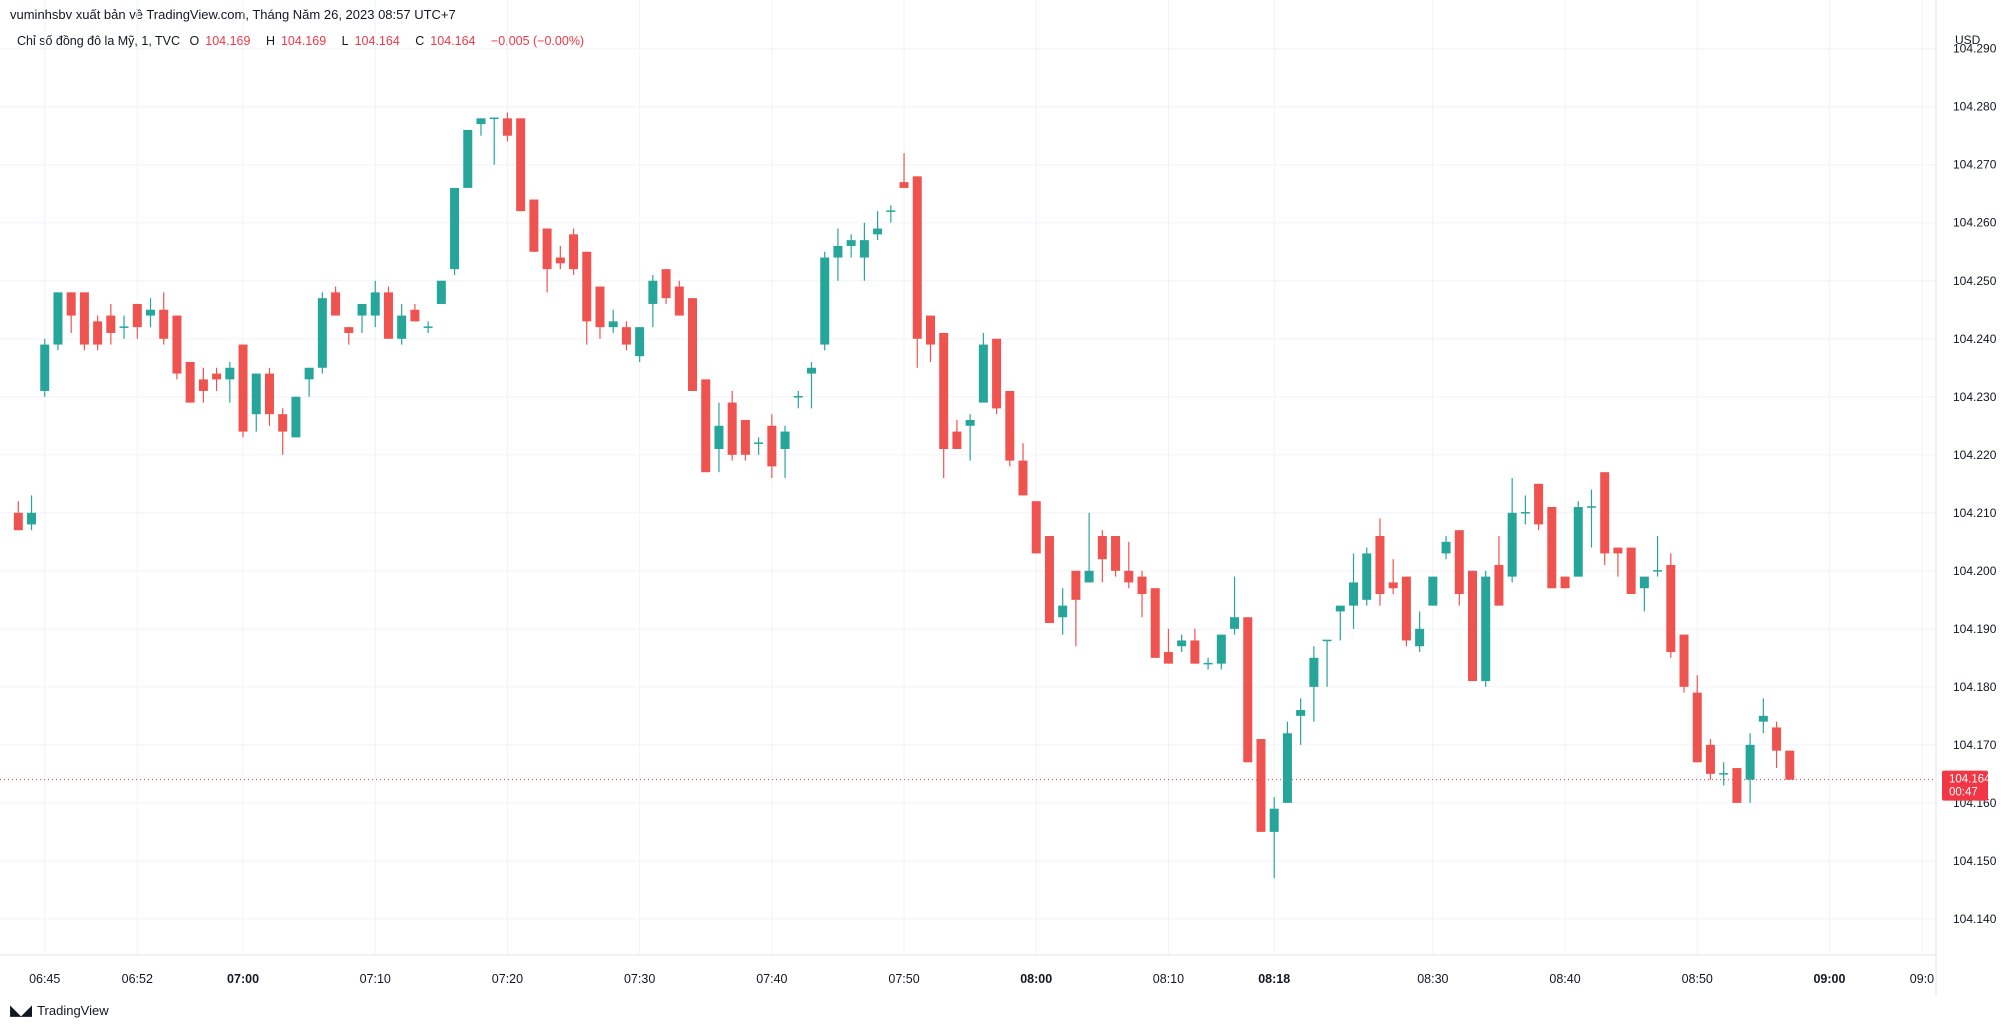 Image resolution: width=2013 pixels, height=1028 pixels. What do you see at coordinates (1963, 793) in the screenshot?
I see `last-price-countdown: 00:47` at bounding box center [1963, 793].